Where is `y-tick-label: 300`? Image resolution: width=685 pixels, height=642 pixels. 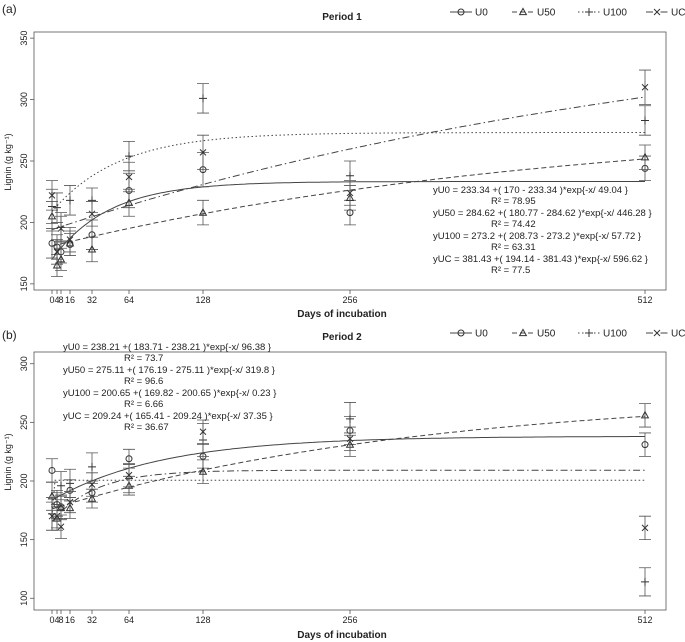 y-tick-label: 300 is located at coordinates (24, 99).